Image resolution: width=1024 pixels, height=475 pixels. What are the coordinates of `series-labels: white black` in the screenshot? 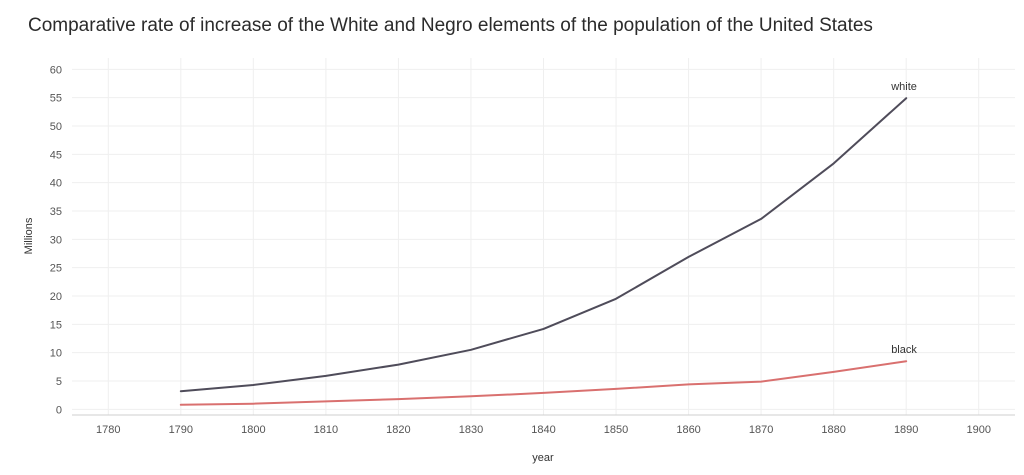 It's located at (903, 218).